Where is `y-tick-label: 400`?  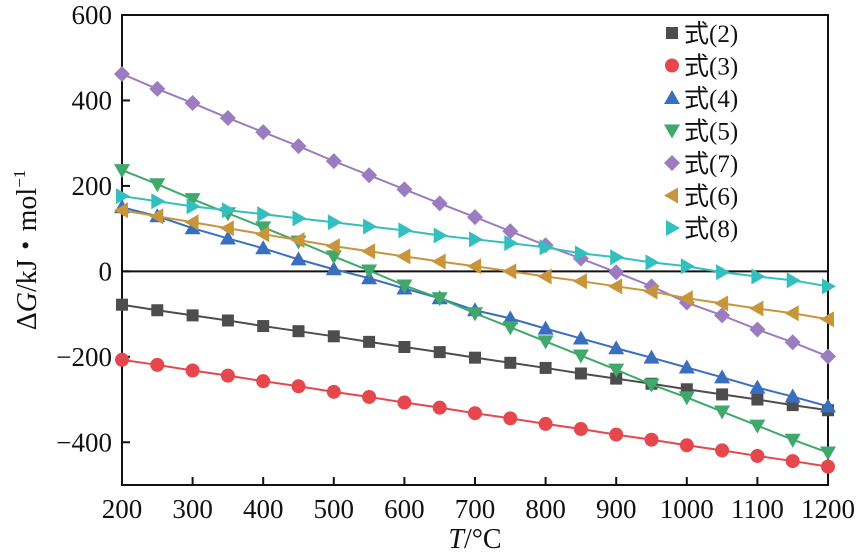 y-tick-label: 400 is located at coordinates (92, 100).